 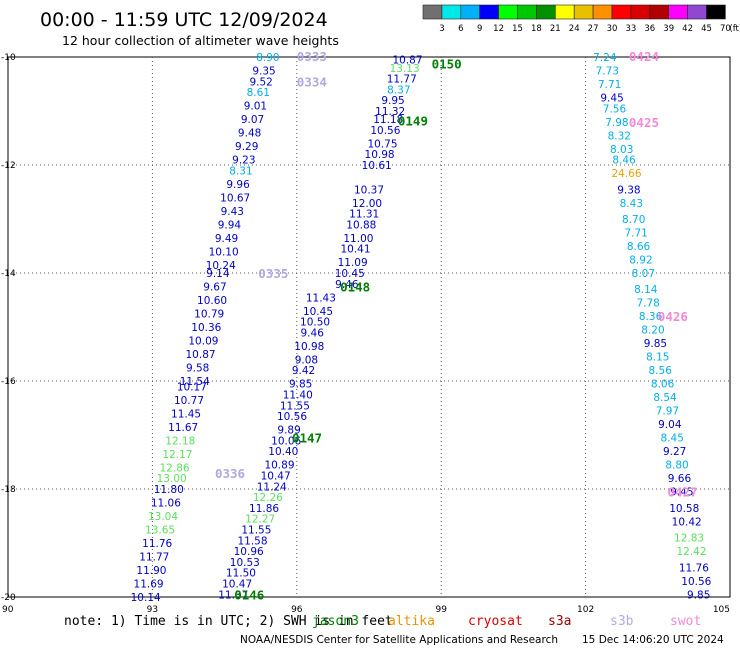 What do you see at coordinates (680, 479) in the screenshot?
I see `wave-height-value: 9.66` at bounding box center [680, 479].